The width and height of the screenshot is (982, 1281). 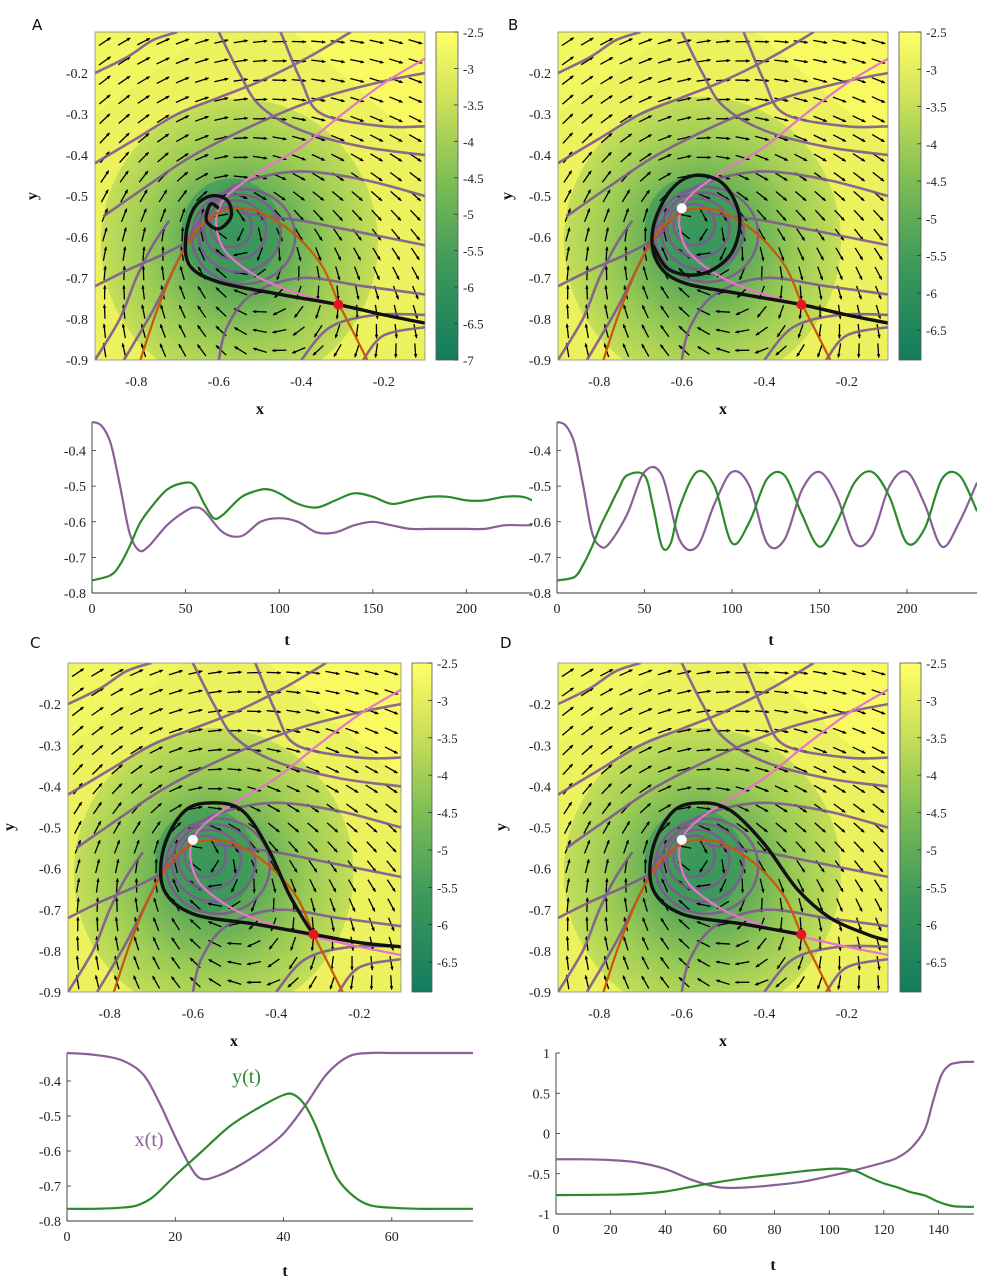 I want to click on colorbar-tick-label: -2.5, so click(x=473, y=32).